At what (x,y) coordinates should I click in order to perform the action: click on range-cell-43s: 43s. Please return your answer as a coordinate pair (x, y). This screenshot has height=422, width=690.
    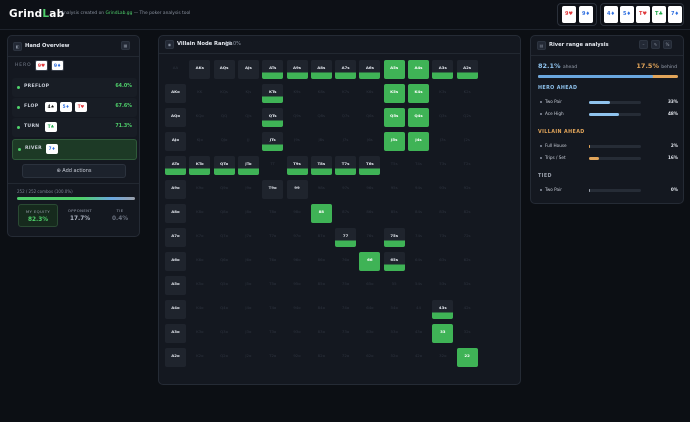
    Looking at the image, I should click on (443, 309).